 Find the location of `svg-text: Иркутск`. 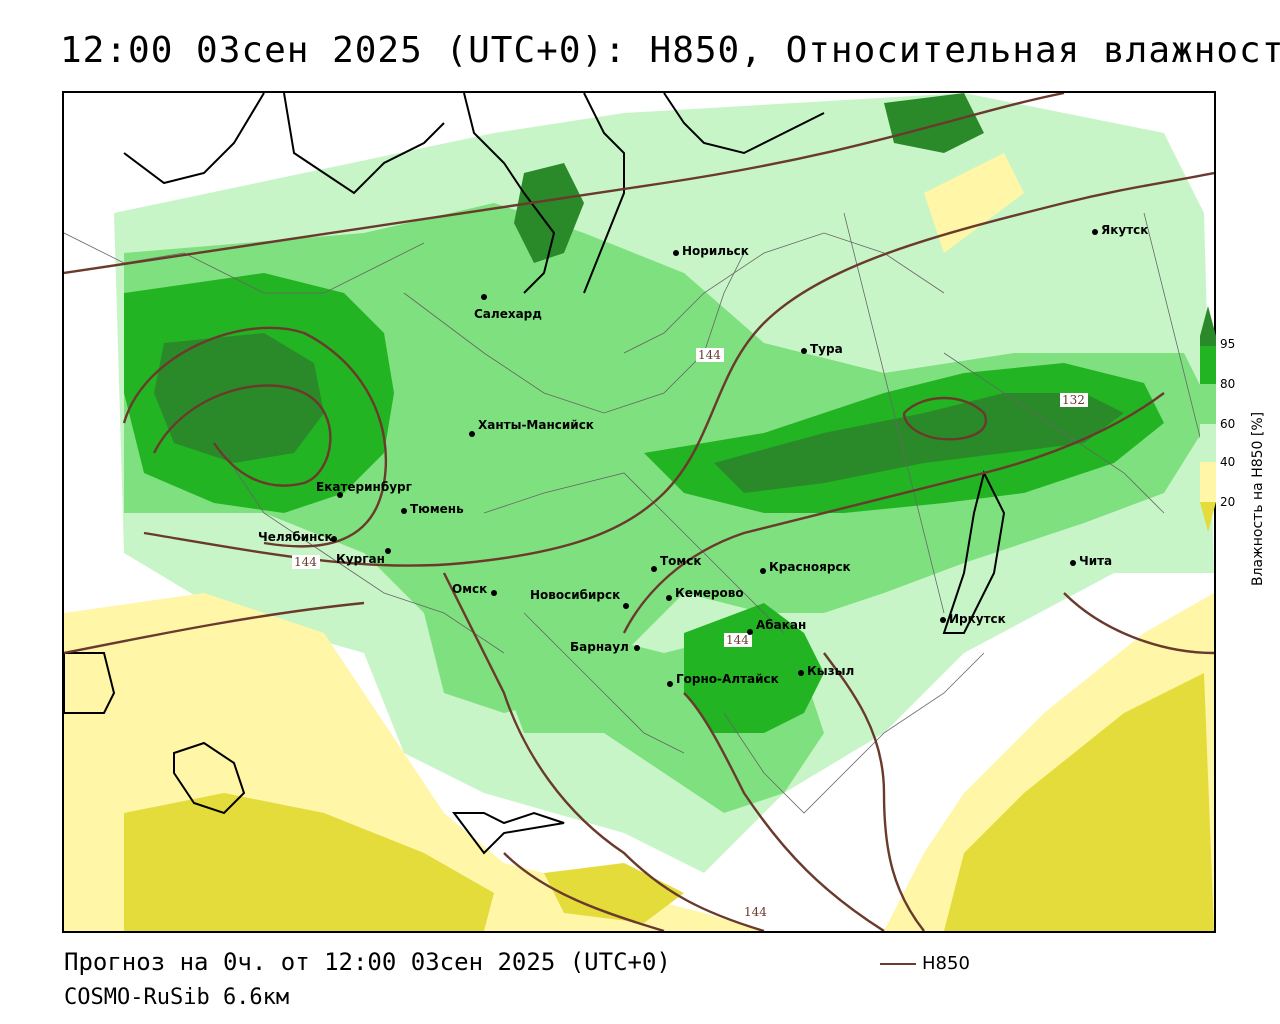

svg-text: Иркутск is located at coordinates (977, 619).